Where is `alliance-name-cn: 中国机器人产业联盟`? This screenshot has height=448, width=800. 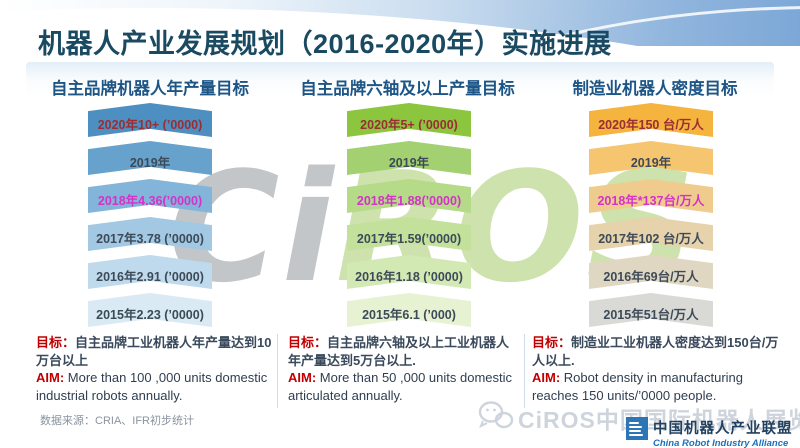
alliance-name-cn: 中国机器人产业联盟 is located at coordinates (723, 429).